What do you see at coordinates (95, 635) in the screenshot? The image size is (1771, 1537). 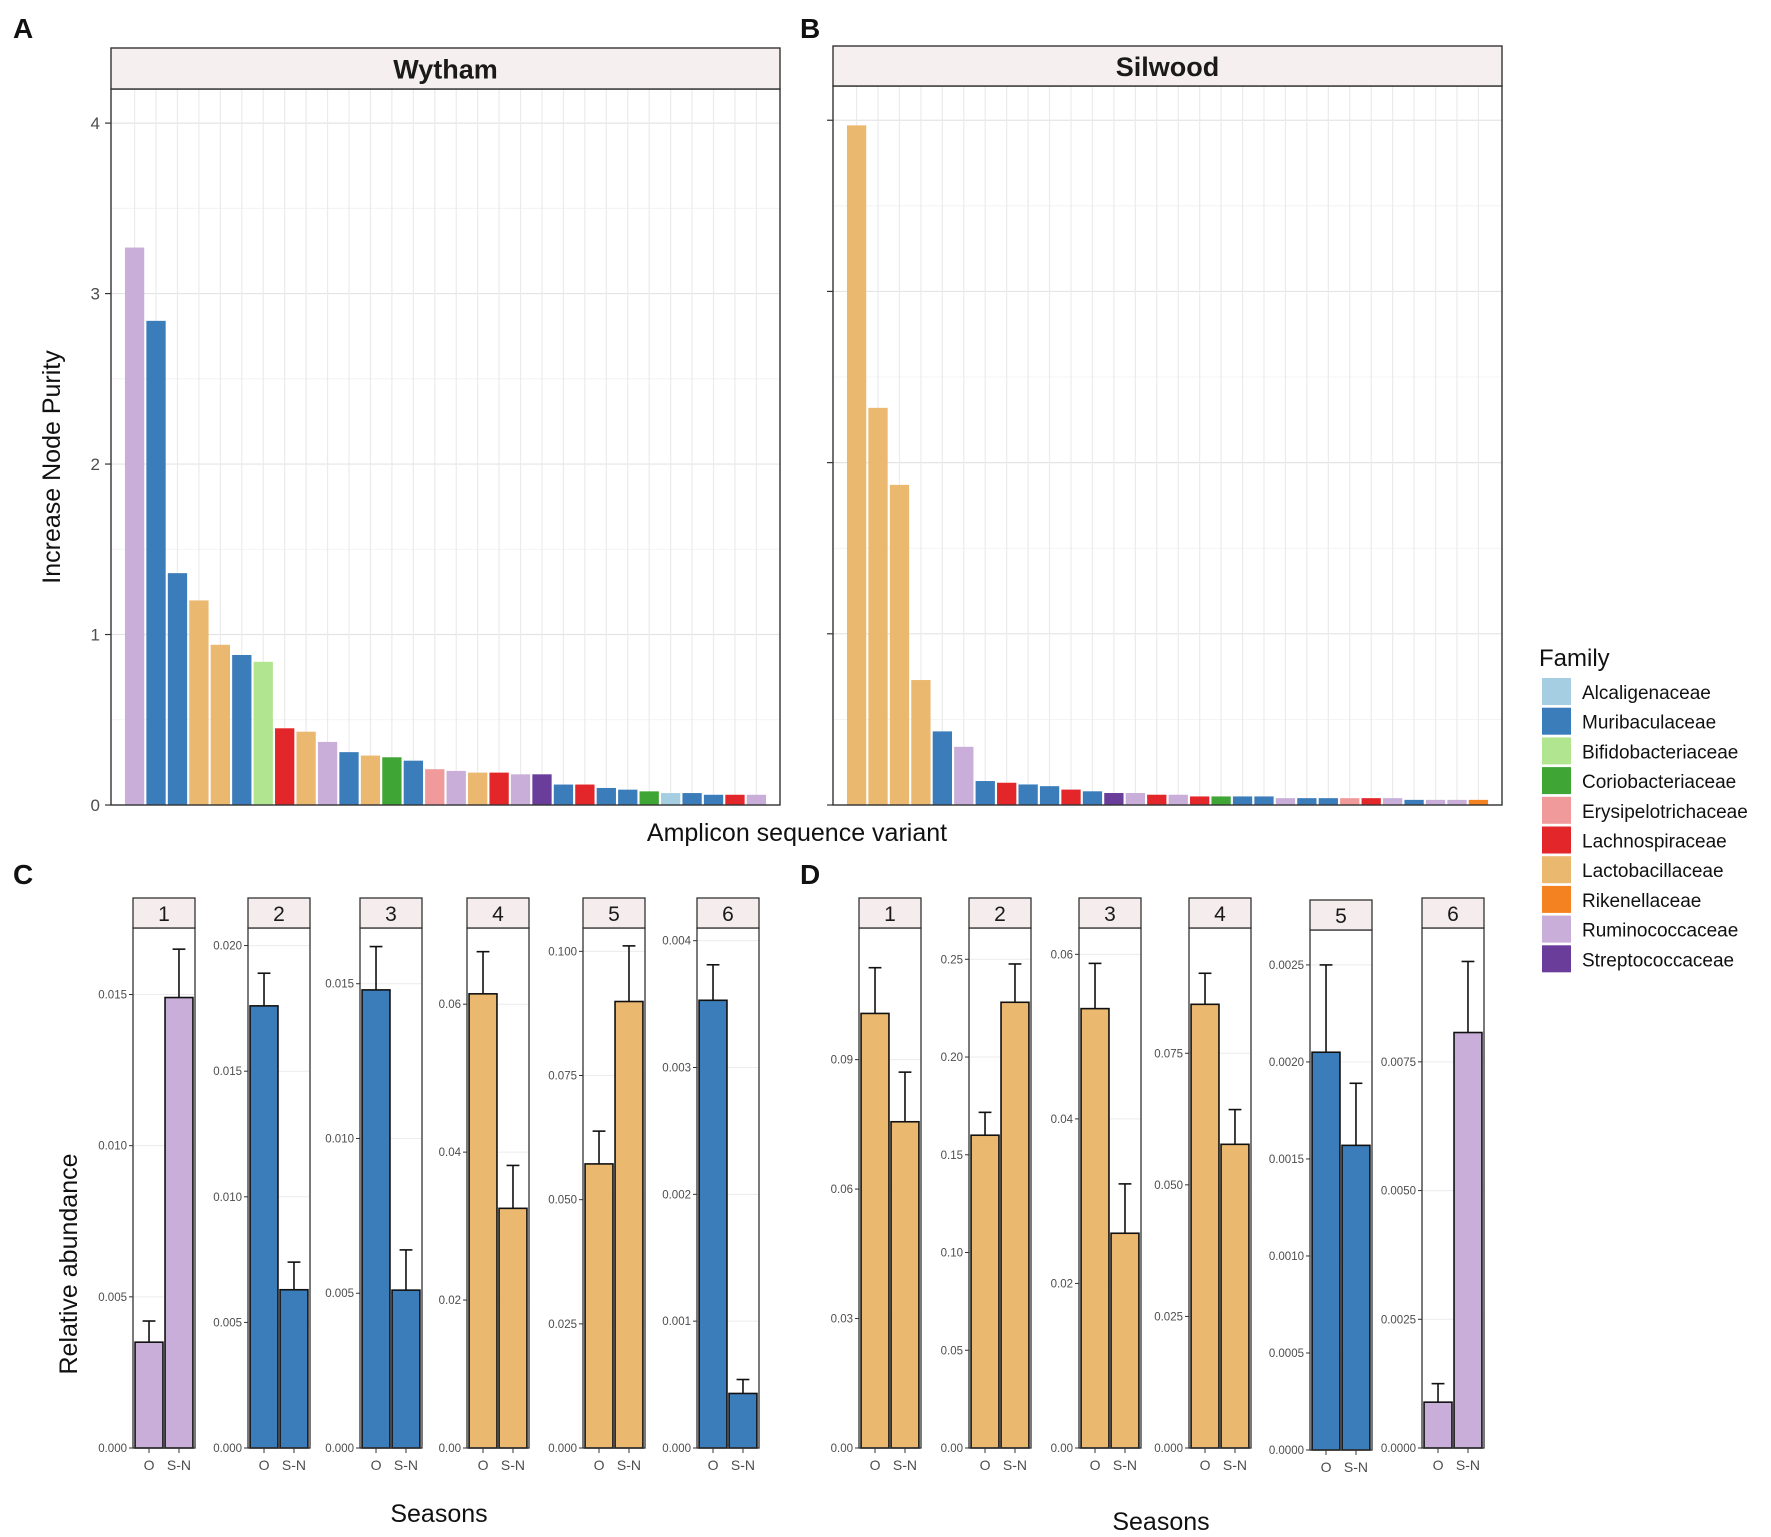 I see `y-tick-label: 1` at bounding box center [95, 635].